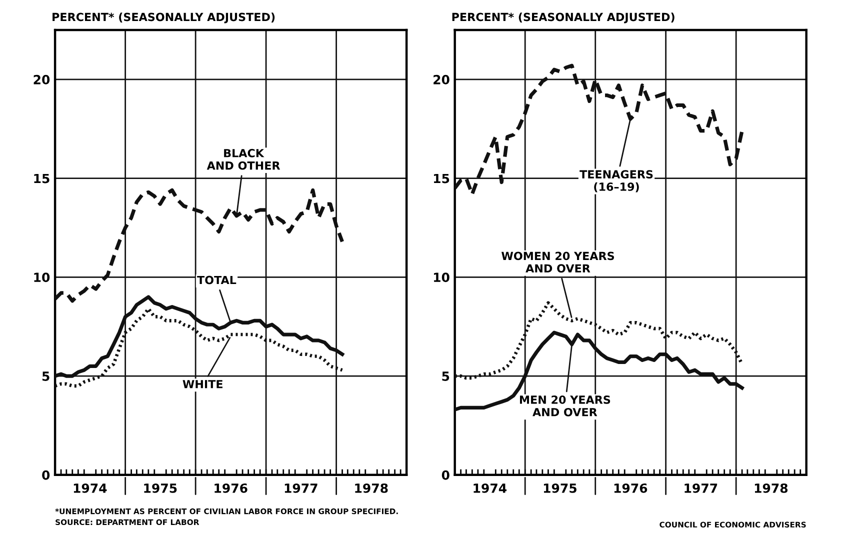 Image resolution: width=847 pixels, height=536 pixels. Describe the element at coordinates (202, 384) in the screenshot. I see `annotation: WHITE` at that location.